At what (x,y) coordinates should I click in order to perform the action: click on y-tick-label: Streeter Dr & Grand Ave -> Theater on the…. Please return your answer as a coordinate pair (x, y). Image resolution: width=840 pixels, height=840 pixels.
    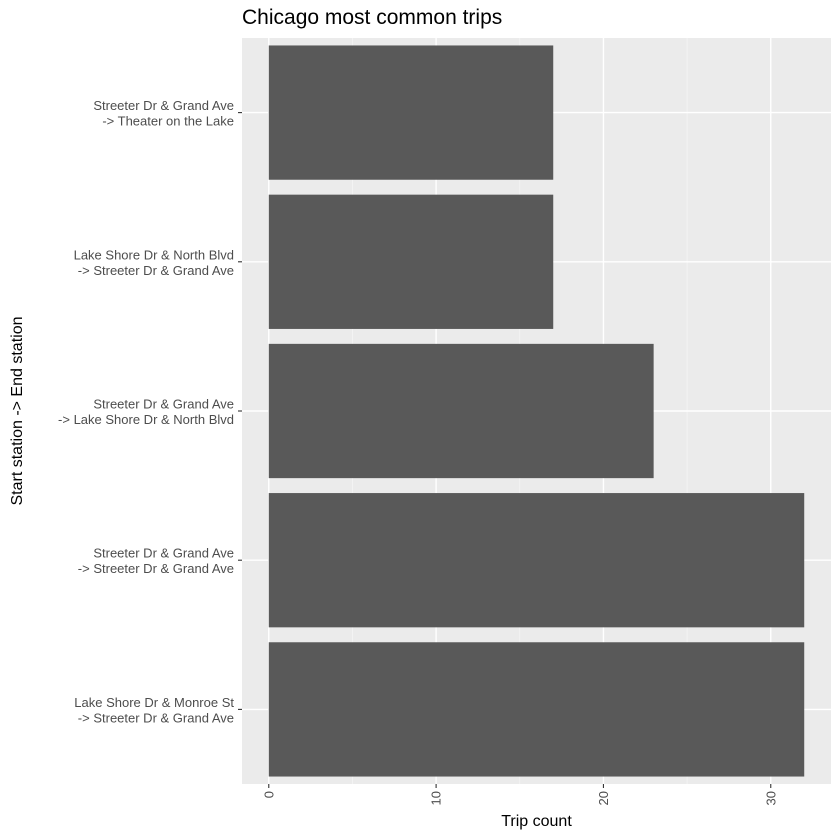
    Looking at the image, I should click on (163, 113).